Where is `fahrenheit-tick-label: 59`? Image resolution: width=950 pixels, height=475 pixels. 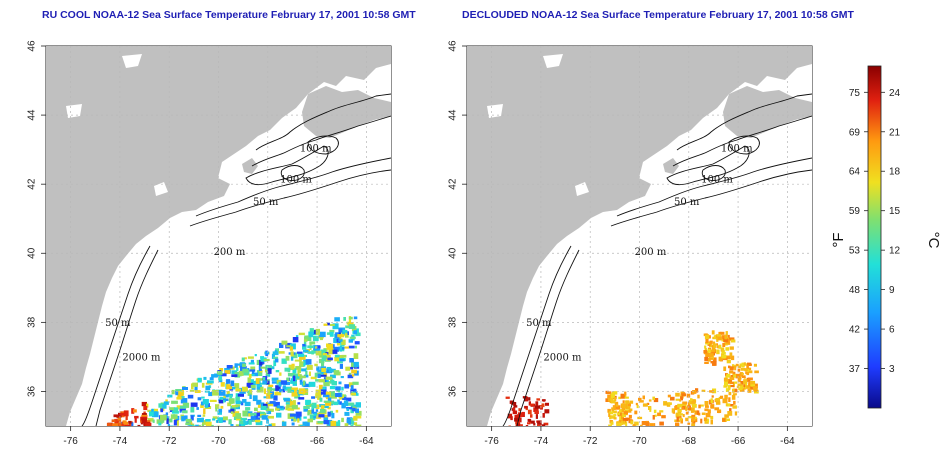
fahrenheit-tick-label: 59 is located at coordinates (855, 211).